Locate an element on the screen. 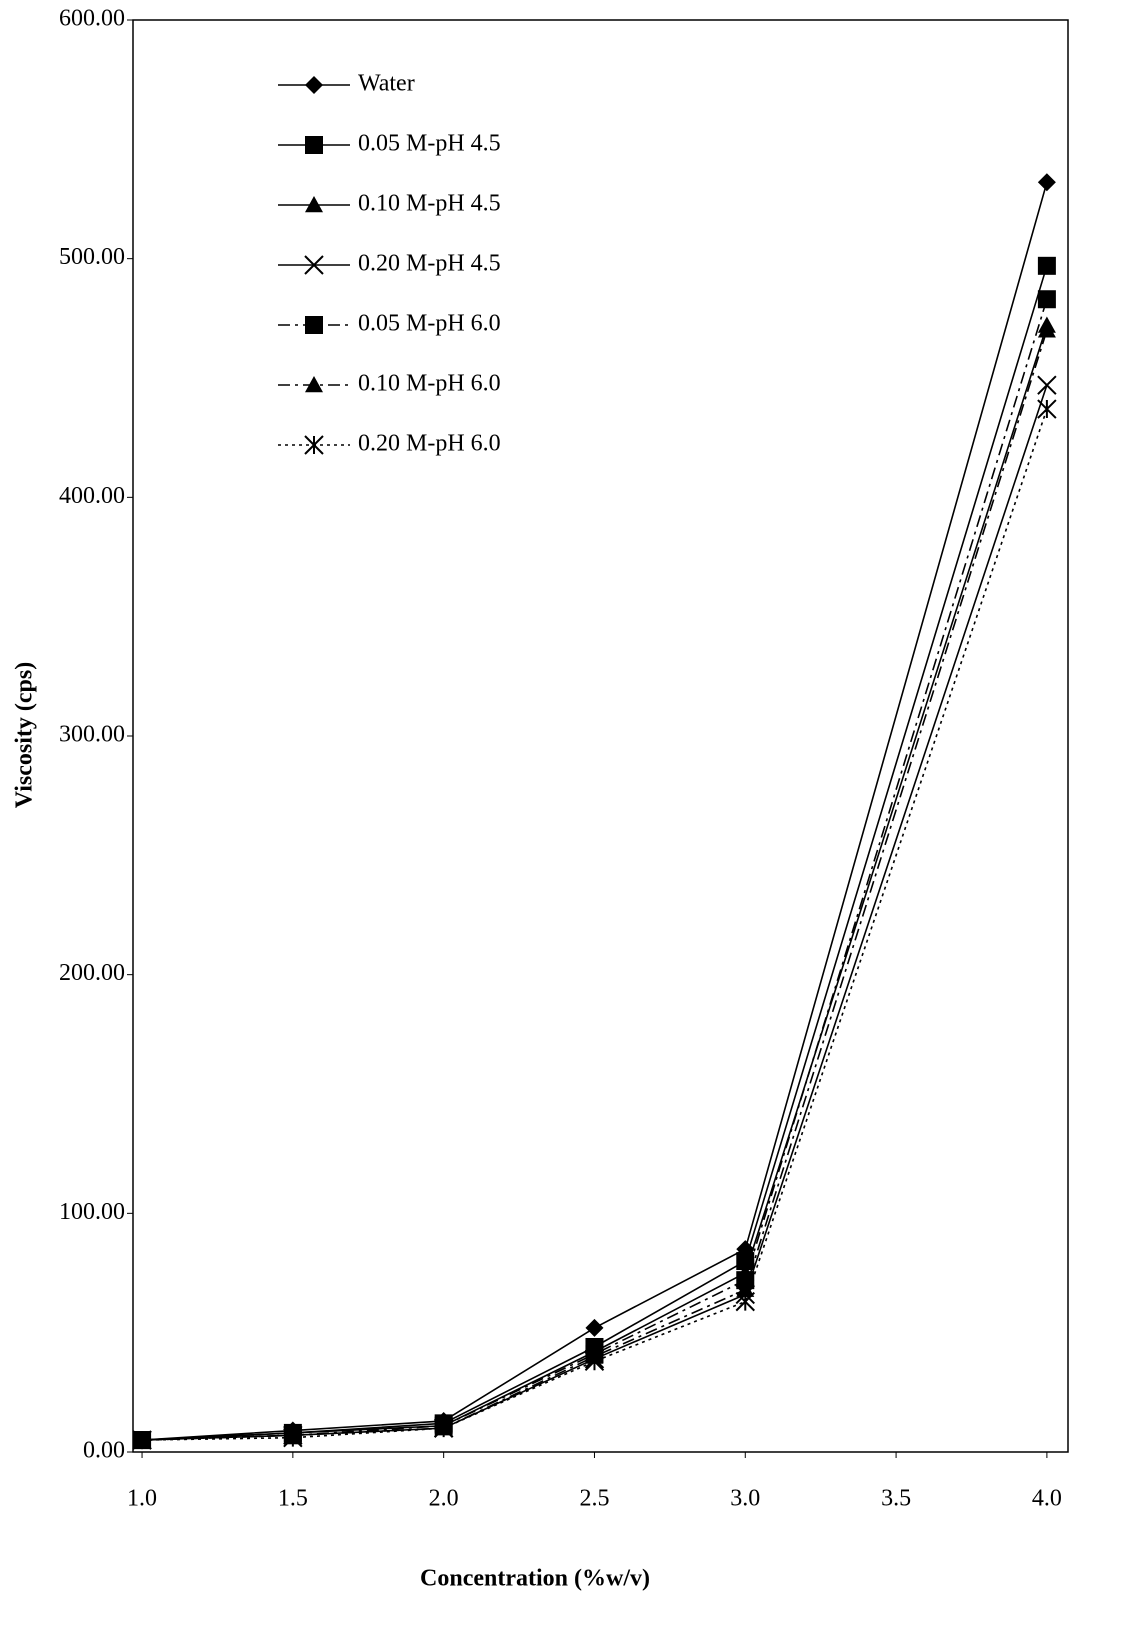  y-tick-label: 200.00 is located at coordinates (92, 973).